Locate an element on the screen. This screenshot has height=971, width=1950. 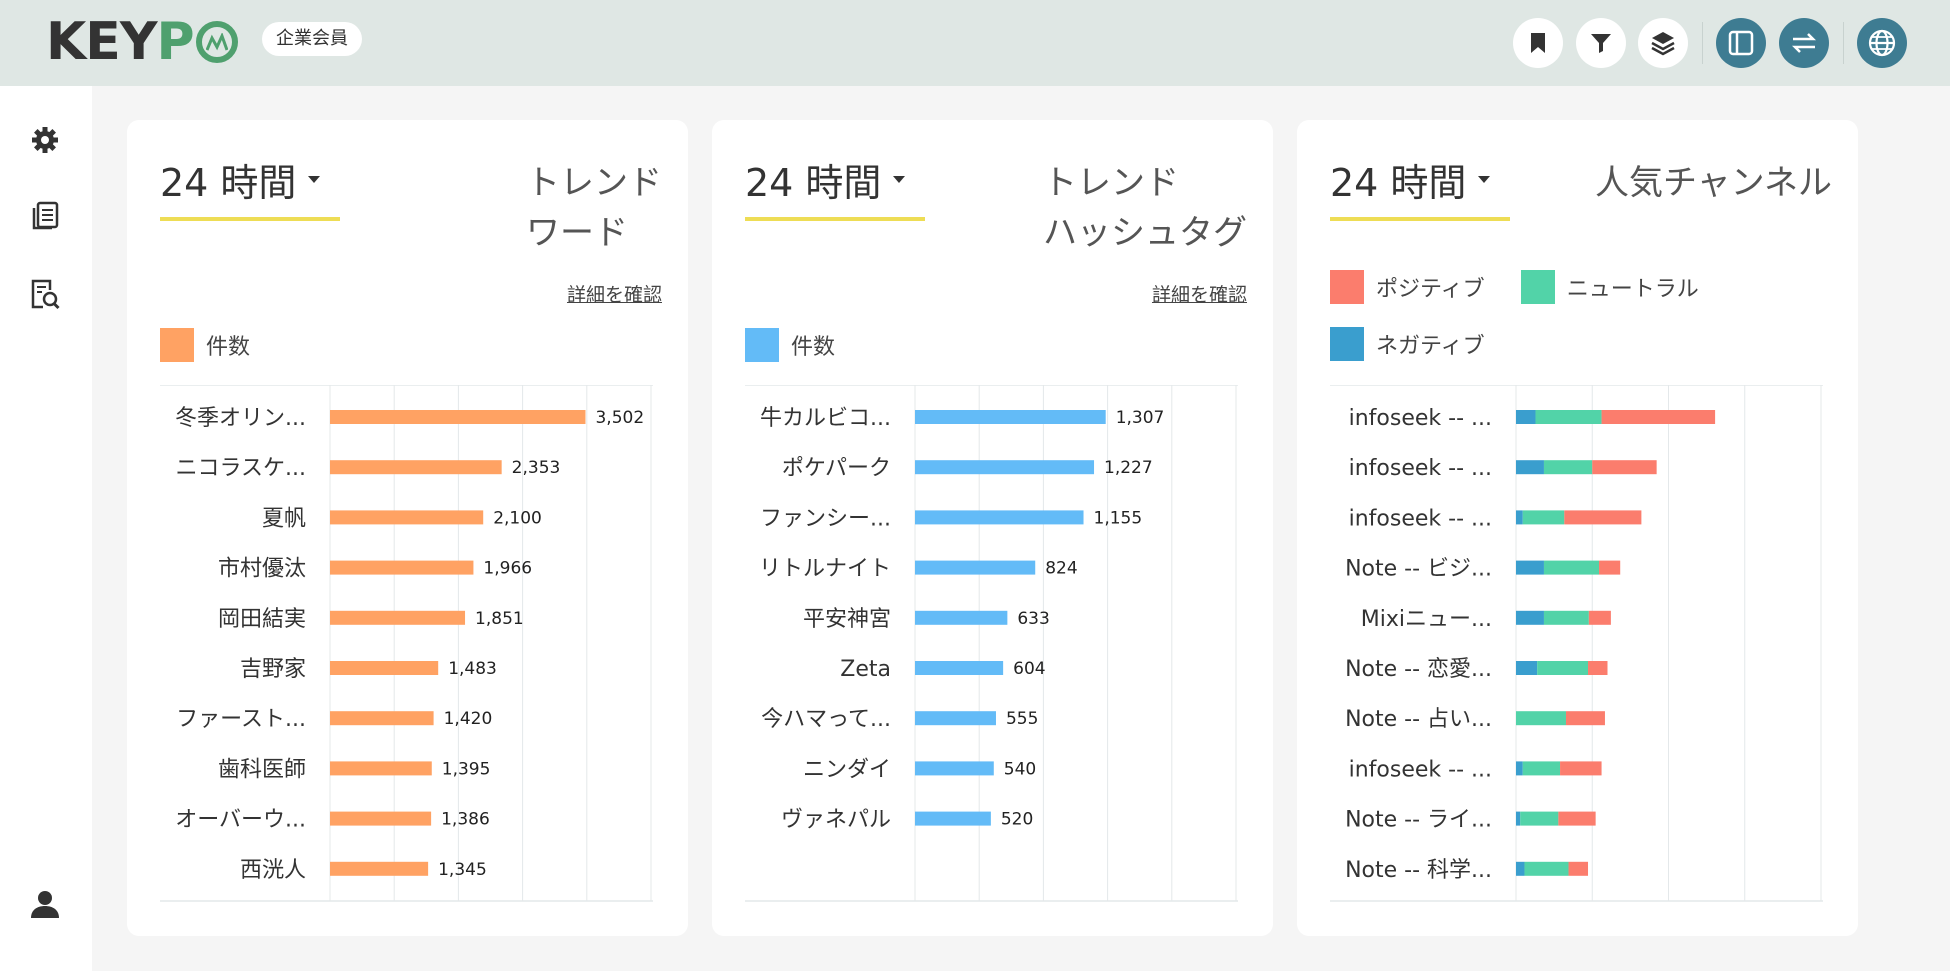
swap-button is located at coordinates (1804, 43).